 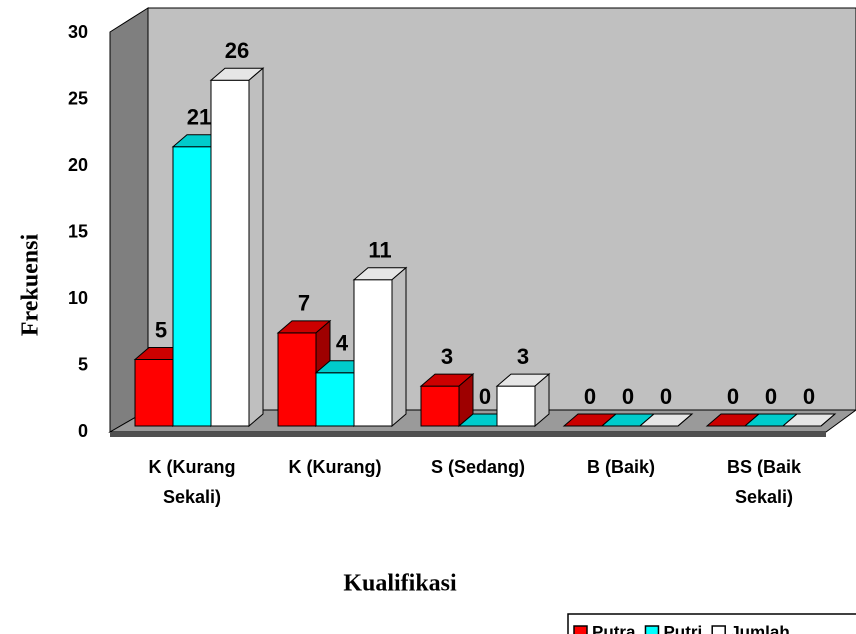 What do you see at coordinates (78, 165) in the screenshot?
I see `y-tick-label: 20` at bounding box center [78, 165].